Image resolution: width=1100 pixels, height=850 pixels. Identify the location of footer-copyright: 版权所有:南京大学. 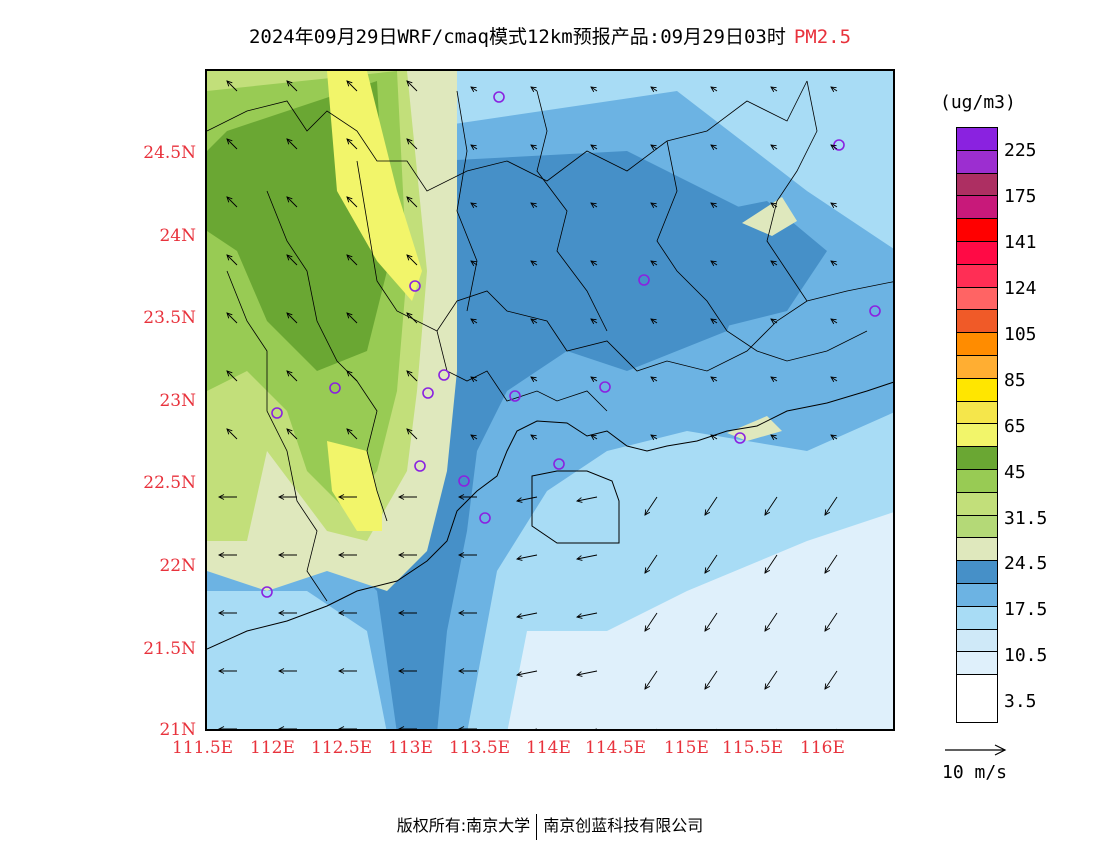
(463, 825).